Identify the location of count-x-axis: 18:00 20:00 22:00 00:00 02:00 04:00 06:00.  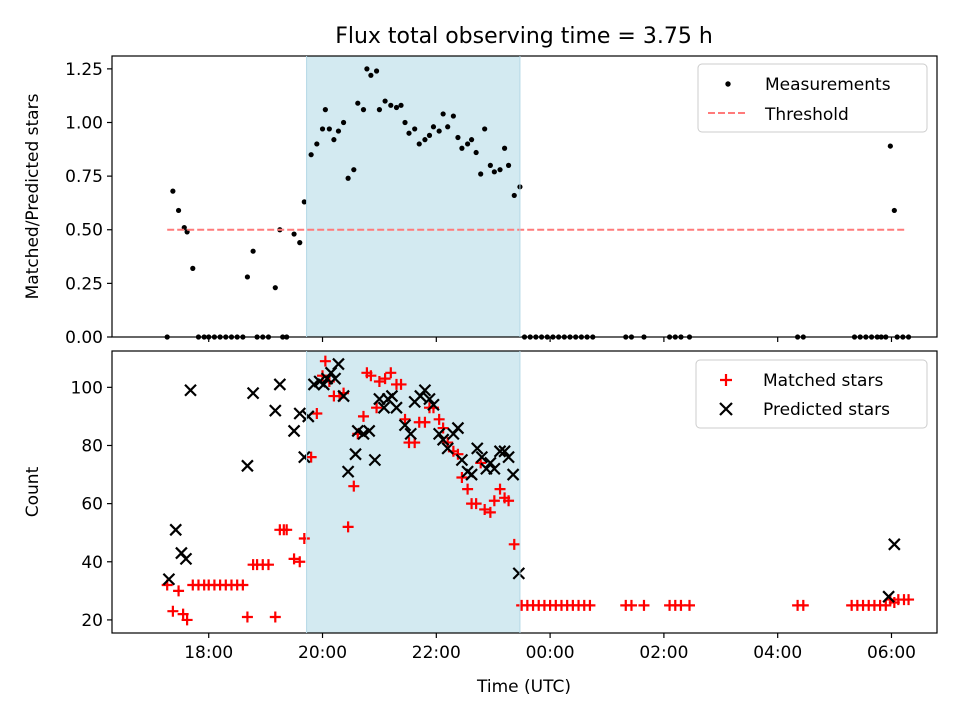
(550, 648).